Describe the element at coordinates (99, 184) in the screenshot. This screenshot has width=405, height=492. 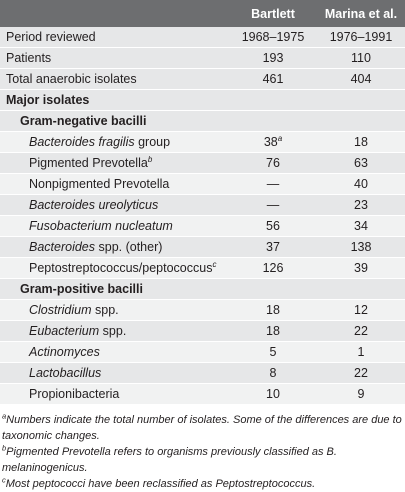
I see `row-label: Nonpigmented Prevotella` at that location.